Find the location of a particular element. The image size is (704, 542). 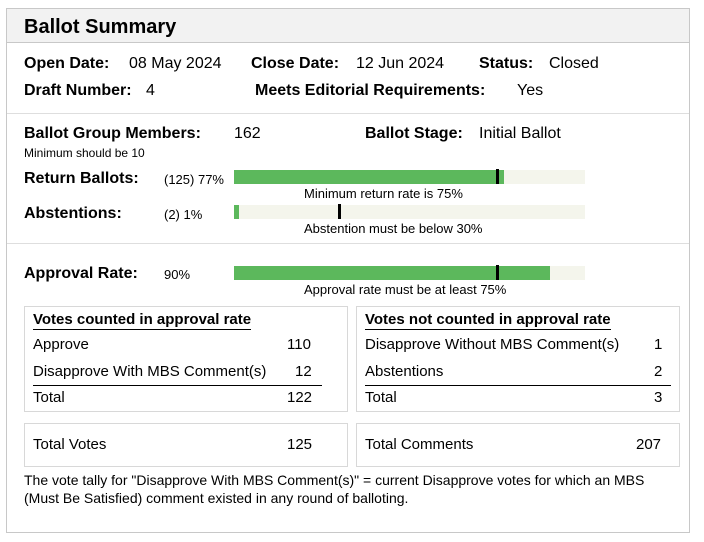

meets-editorial-value: Yes is located at coordinates (530, 90).